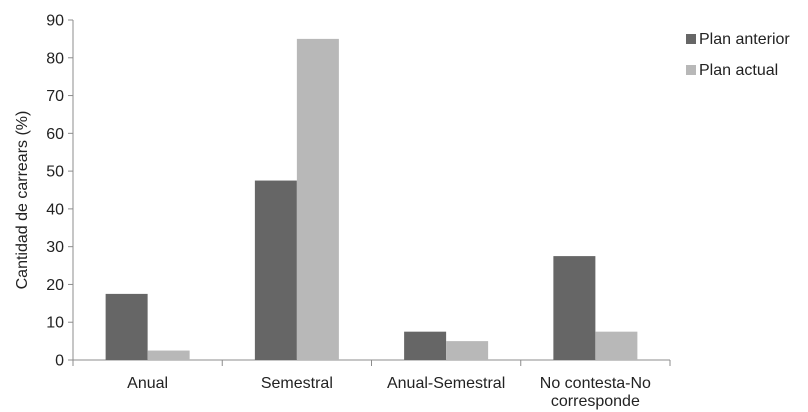 This screenshot has height=412, width=808. What do you see at coordinates (59, 361) in the screenshot?
I see `y-tick-label: 0` at bounding box center [59, 361].